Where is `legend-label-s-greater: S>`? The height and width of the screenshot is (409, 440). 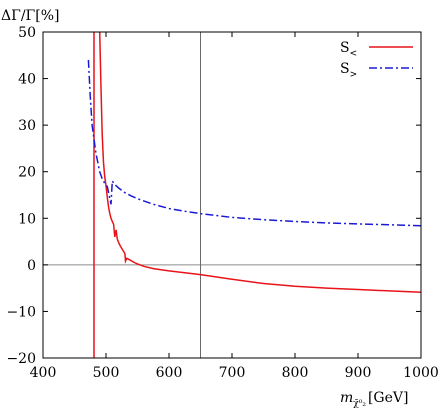
legend-label-s-greater: S> is located at coordinates (348, 70).